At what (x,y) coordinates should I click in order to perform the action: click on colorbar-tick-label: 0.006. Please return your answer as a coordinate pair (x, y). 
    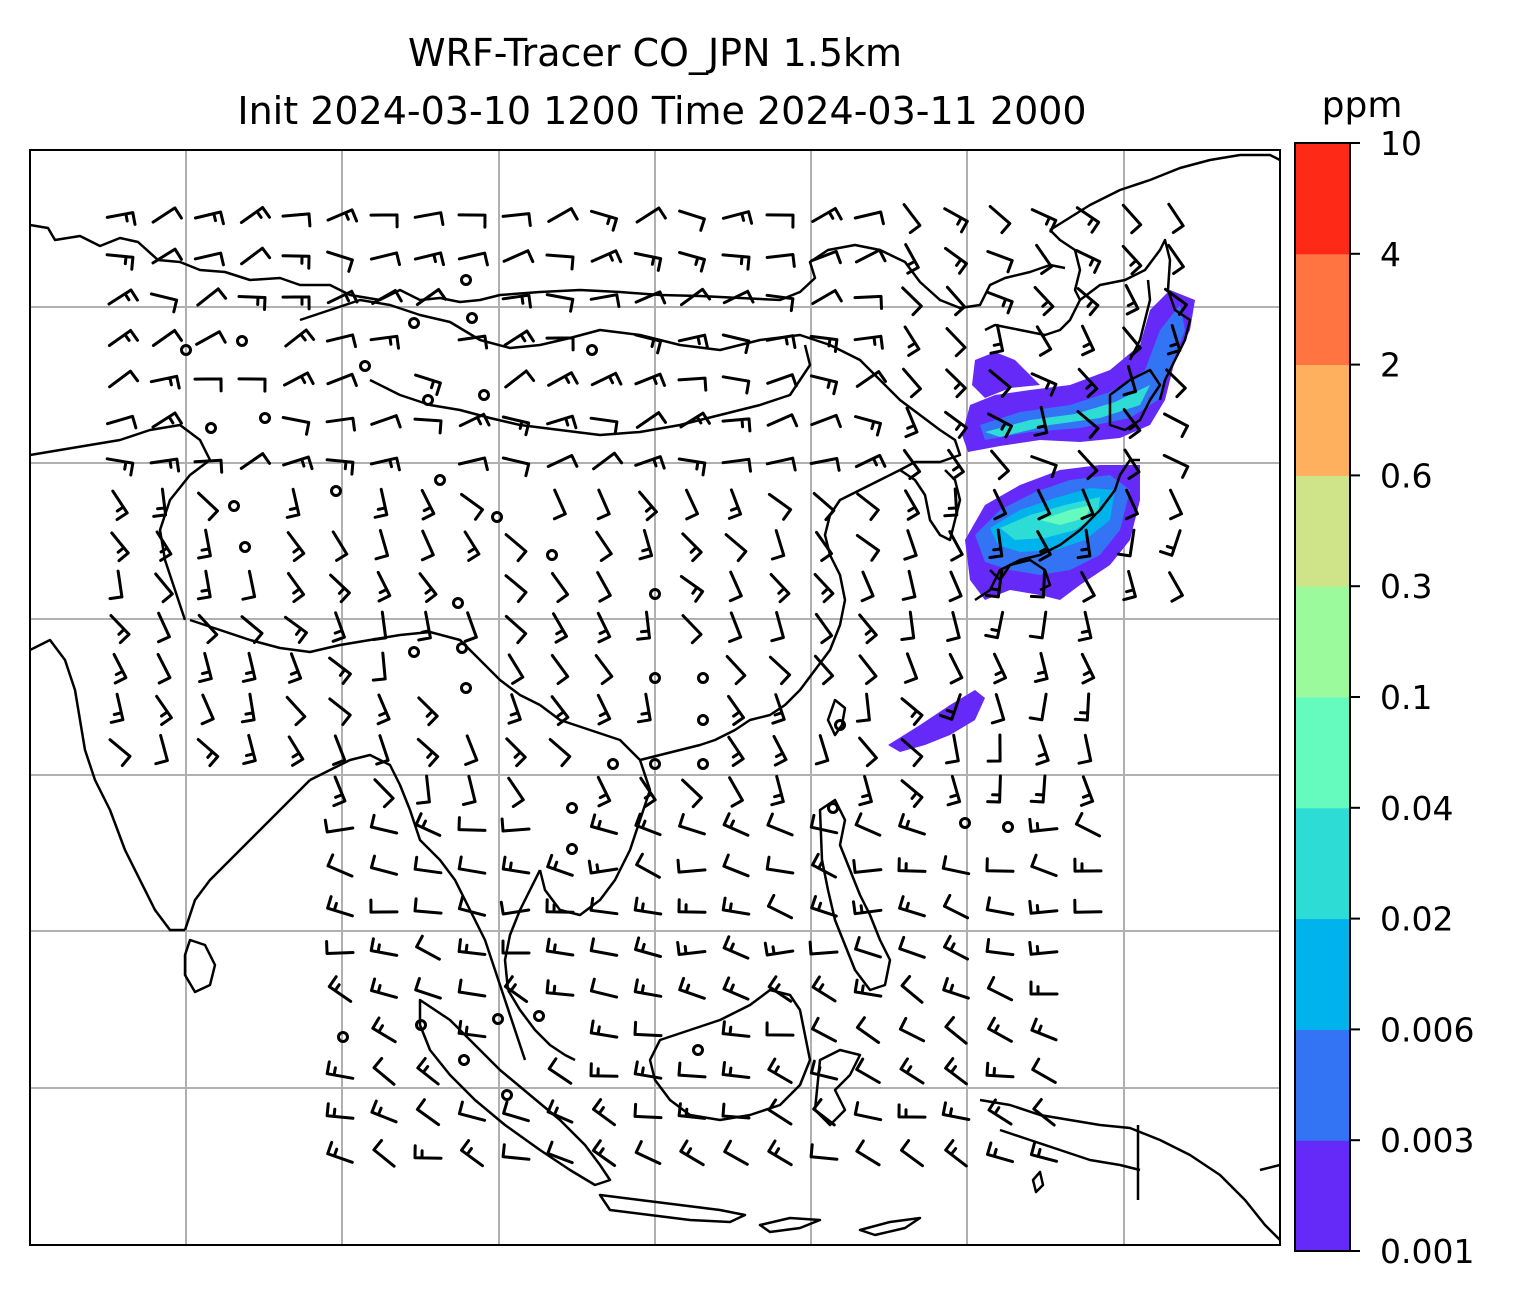
    Looking at the image, I should click on (1427, 1029).